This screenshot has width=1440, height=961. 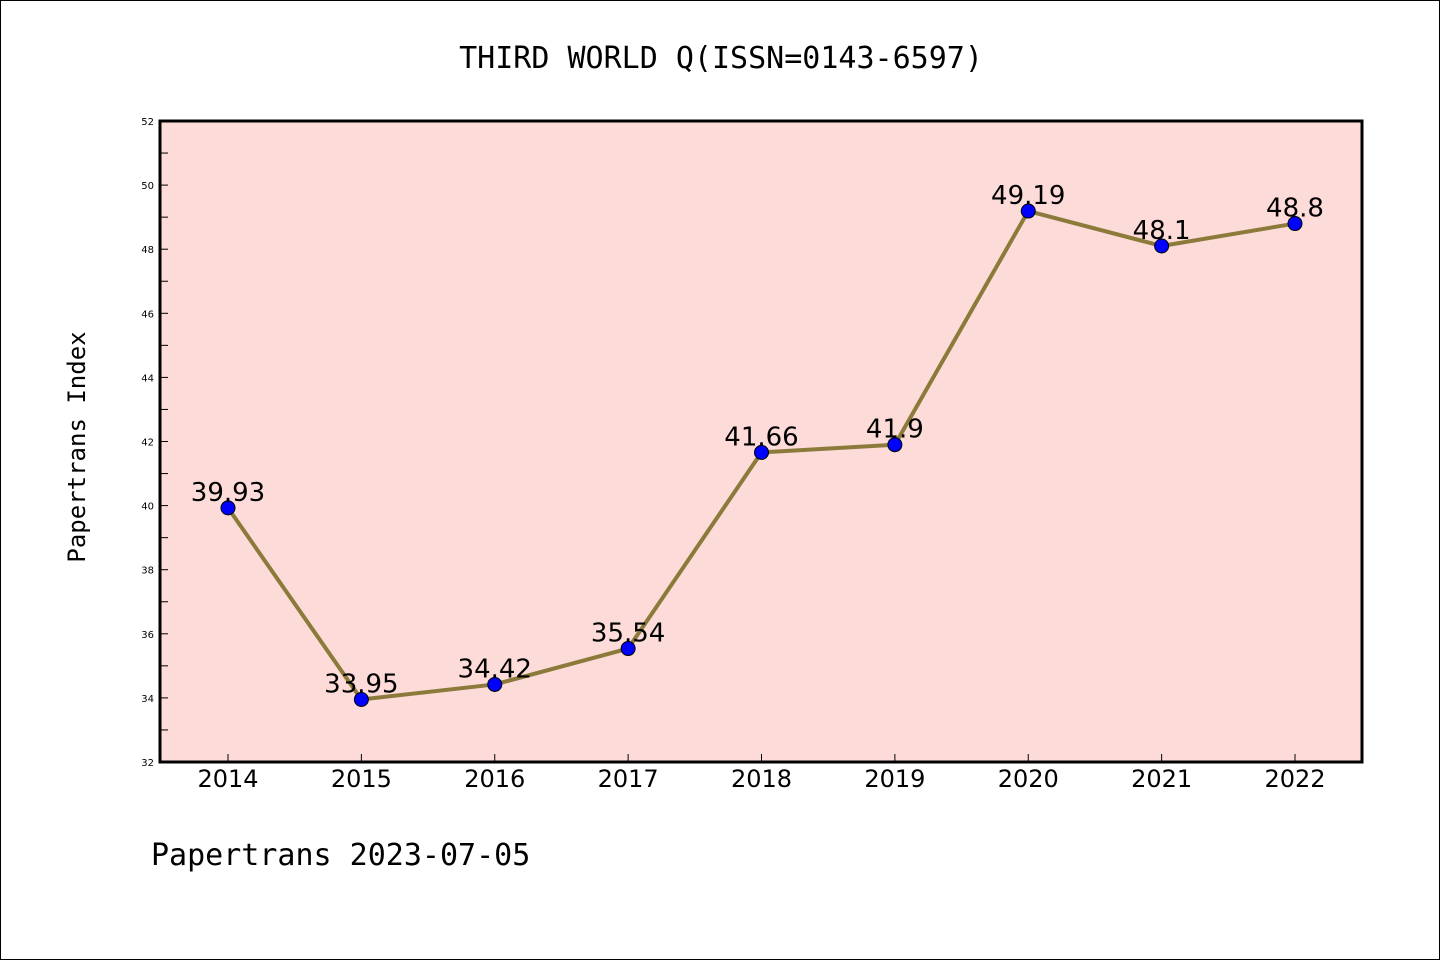 I want to click on x-tick-label: 2016, so click(x=494, y=779).